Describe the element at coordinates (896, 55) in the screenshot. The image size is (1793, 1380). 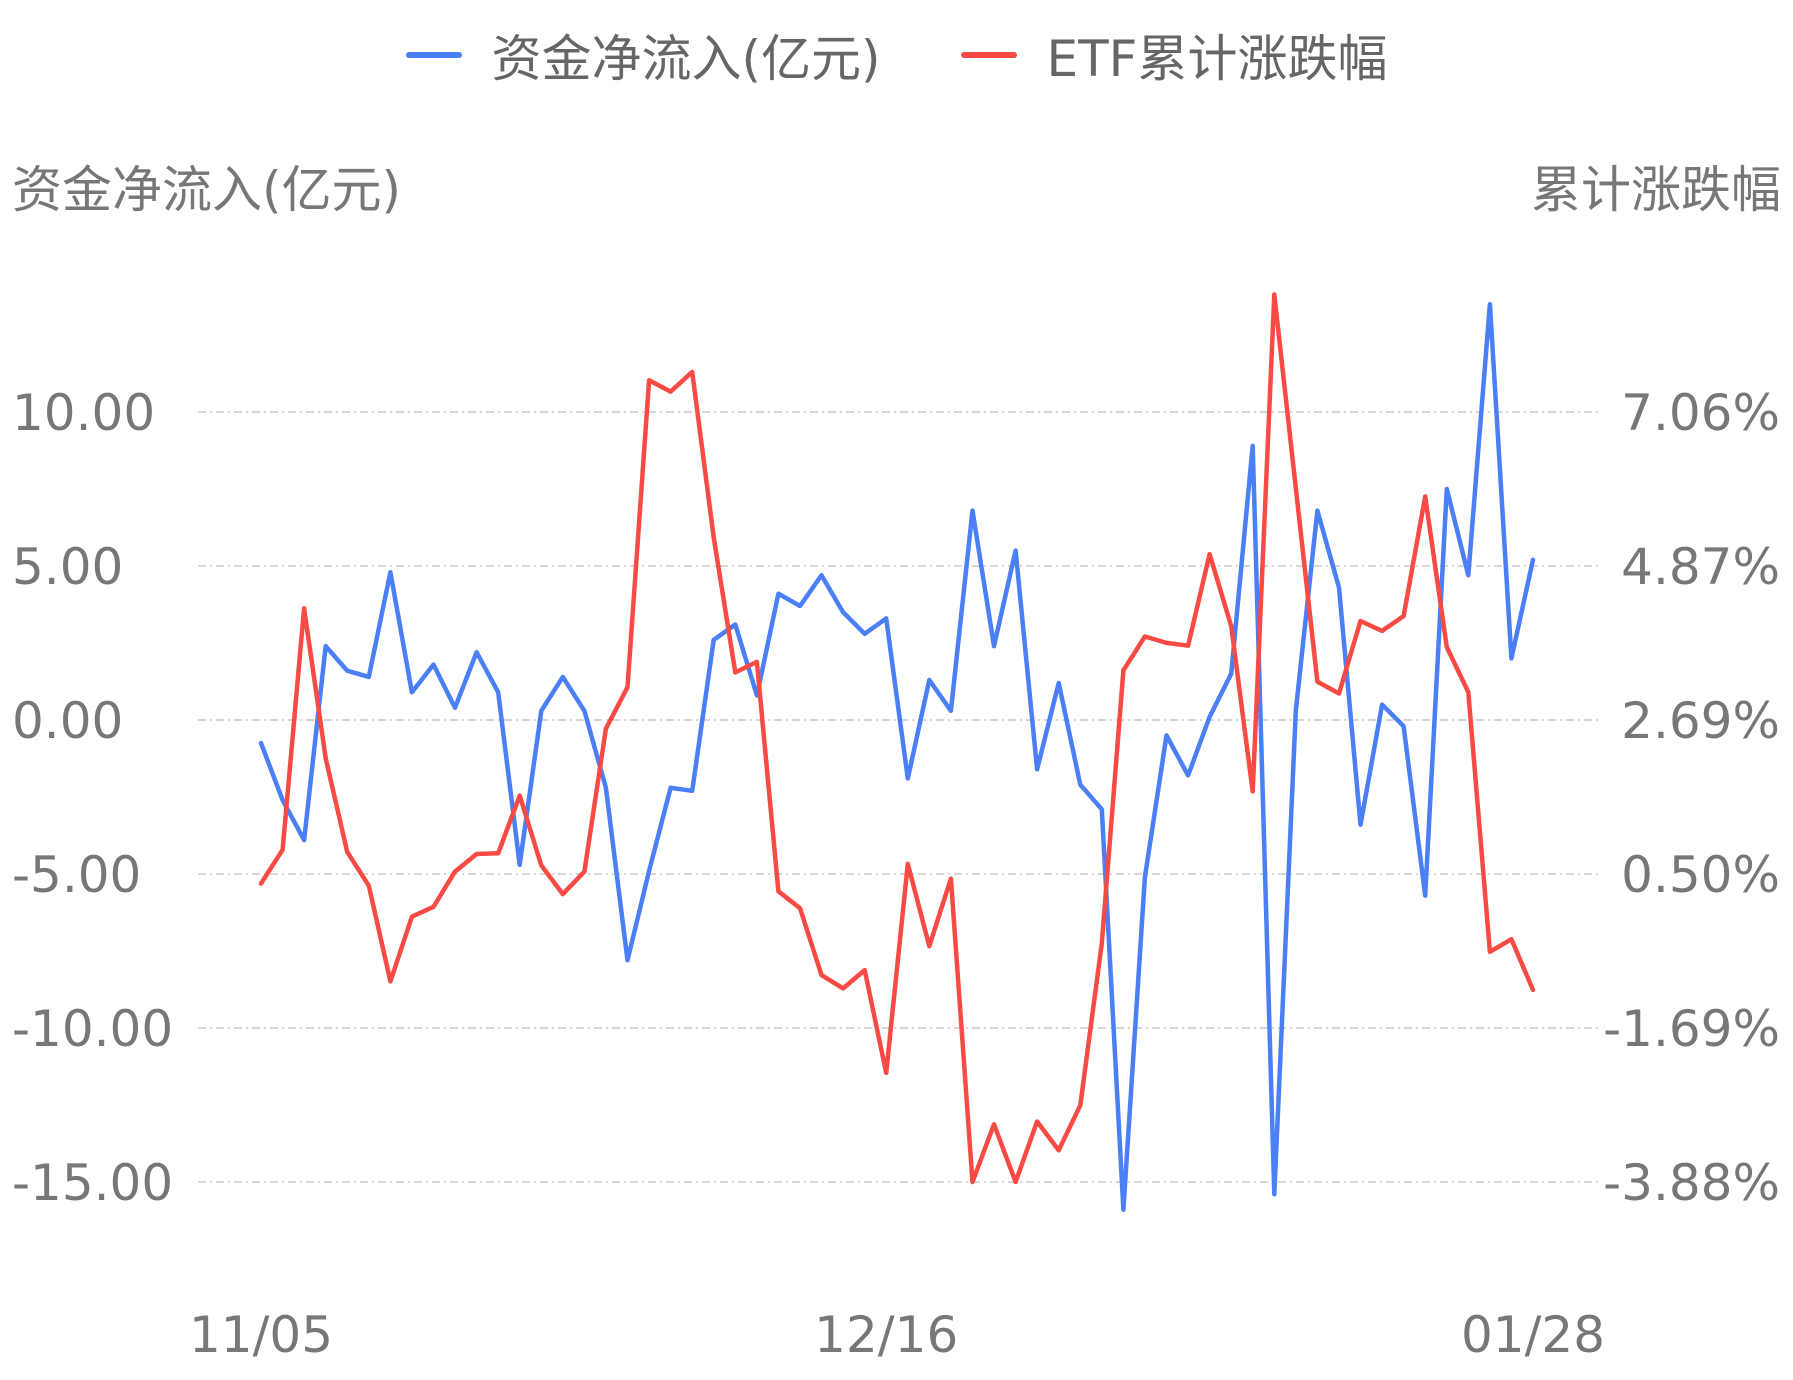
I see `legend: 资金净流入(亿元) ETF累计涨跌幅` at that location.